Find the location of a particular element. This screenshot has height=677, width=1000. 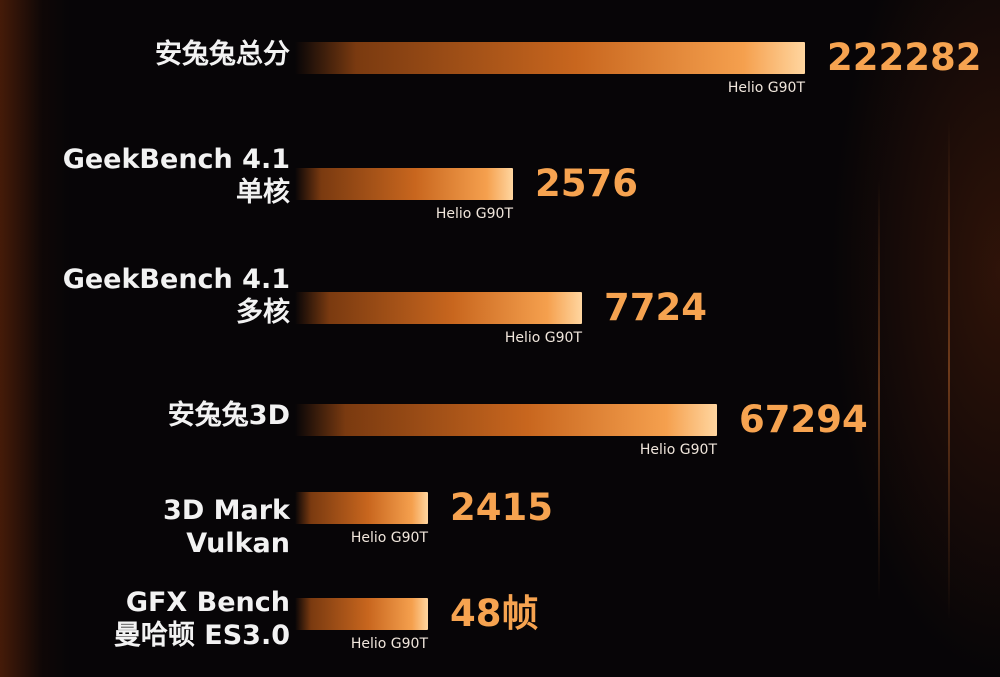

left-glow is located at coordinates (35, 338).